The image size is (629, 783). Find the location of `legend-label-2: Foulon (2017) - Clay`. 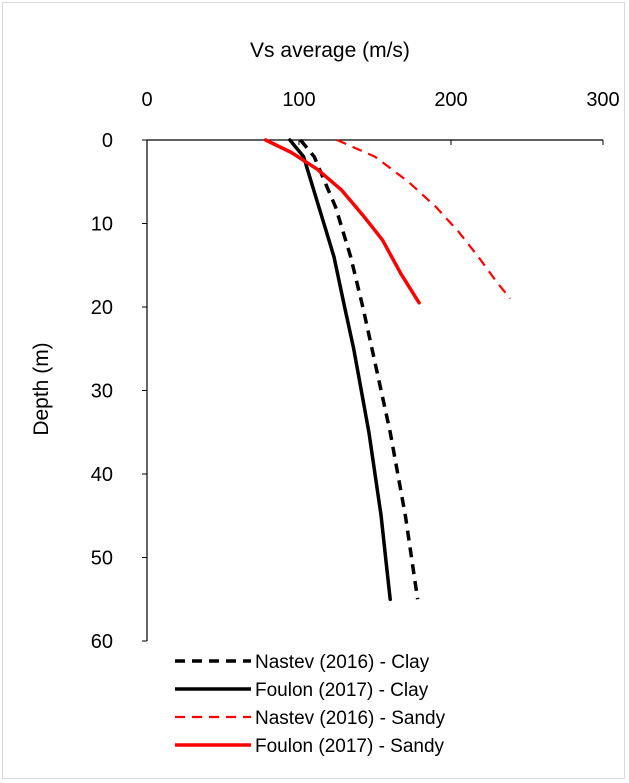

legend-label-2: Foulon (2017) - Clay is located at coordinates (342, 690).